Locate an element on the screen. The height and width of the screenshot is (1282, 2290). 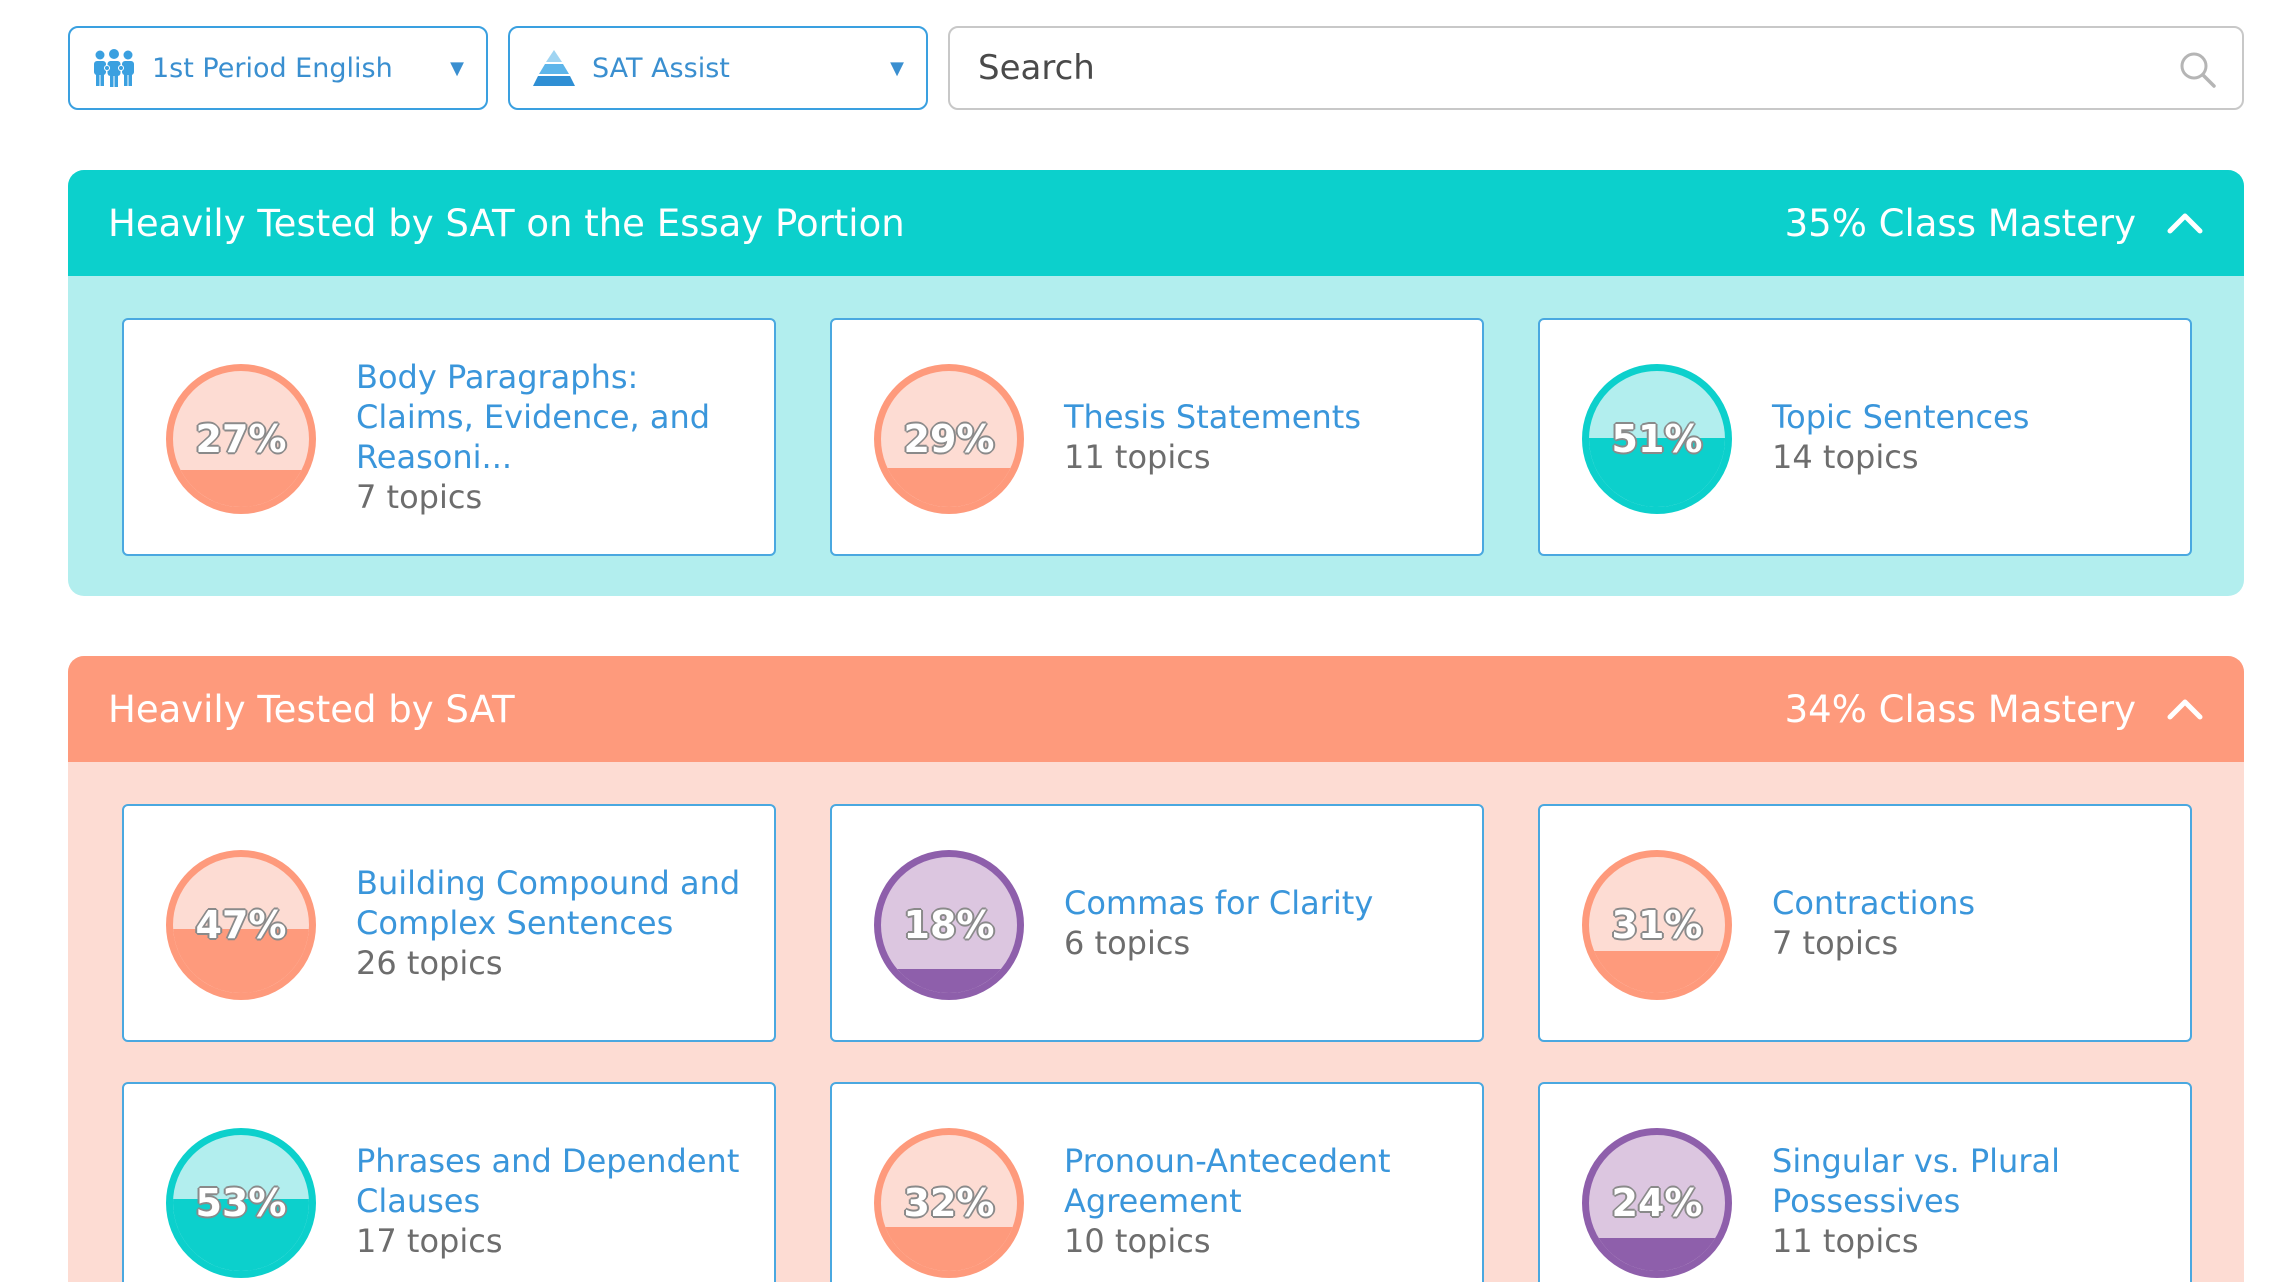
mastery-percent: 47% is located at coordinates (241, 925).